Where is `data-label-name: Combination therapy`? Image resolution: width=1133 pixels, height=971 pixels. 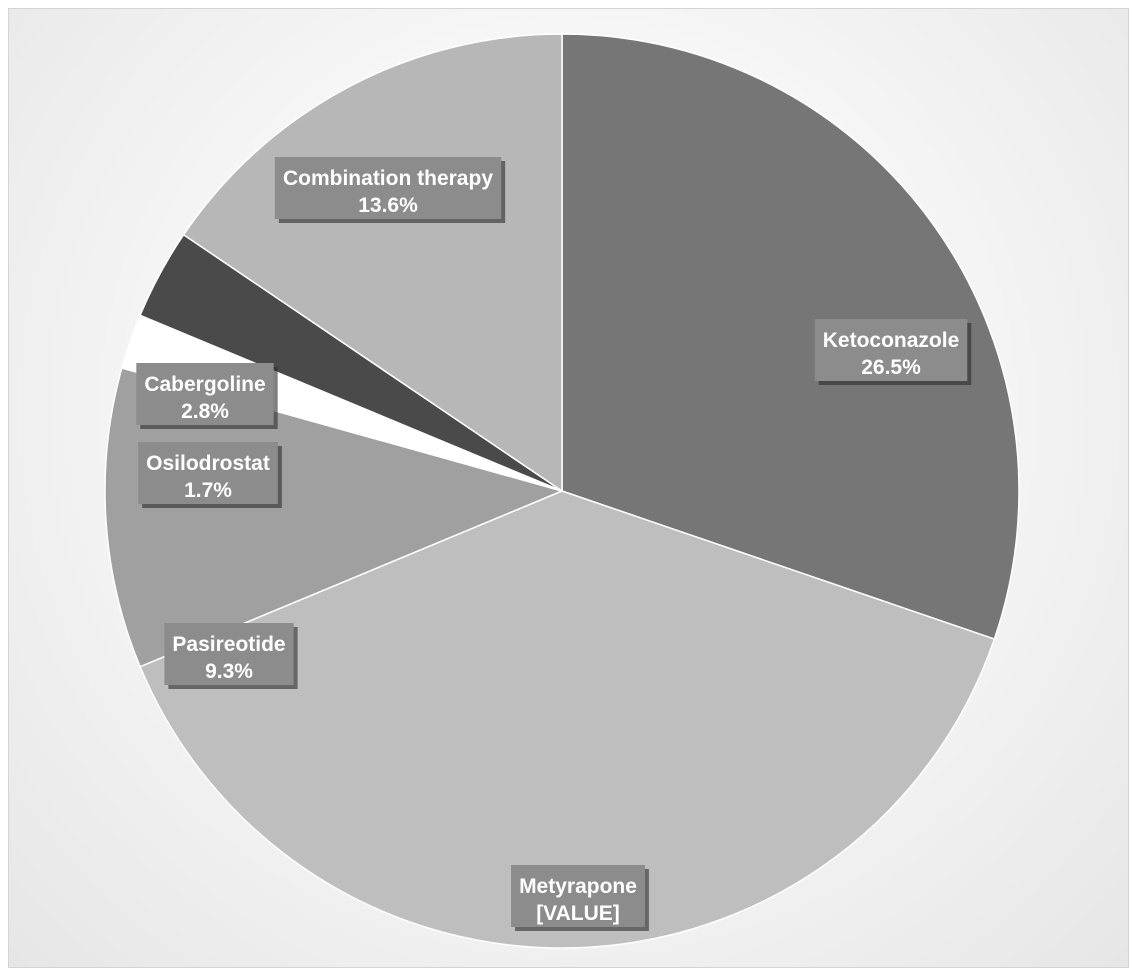
data-label-name: Combination therapy is located at coordinates (388, 178).